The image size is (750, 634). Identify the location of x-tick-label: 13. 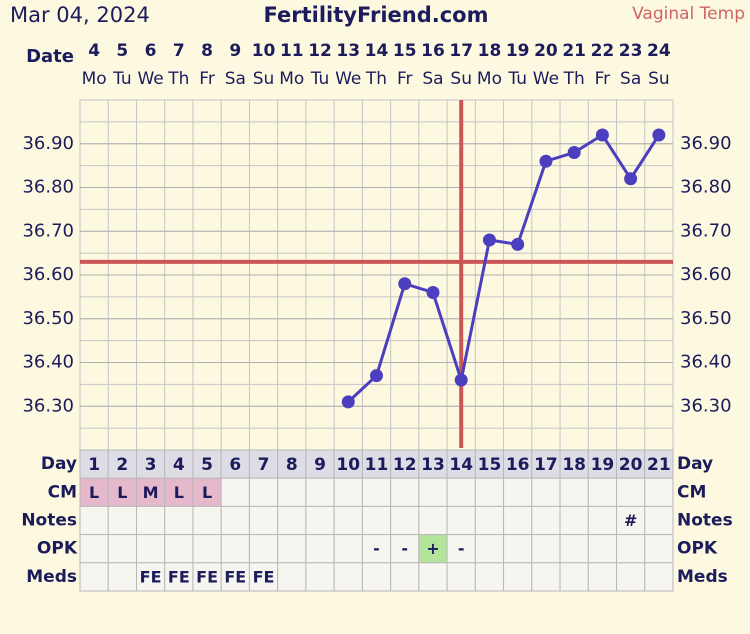
(433, 465).